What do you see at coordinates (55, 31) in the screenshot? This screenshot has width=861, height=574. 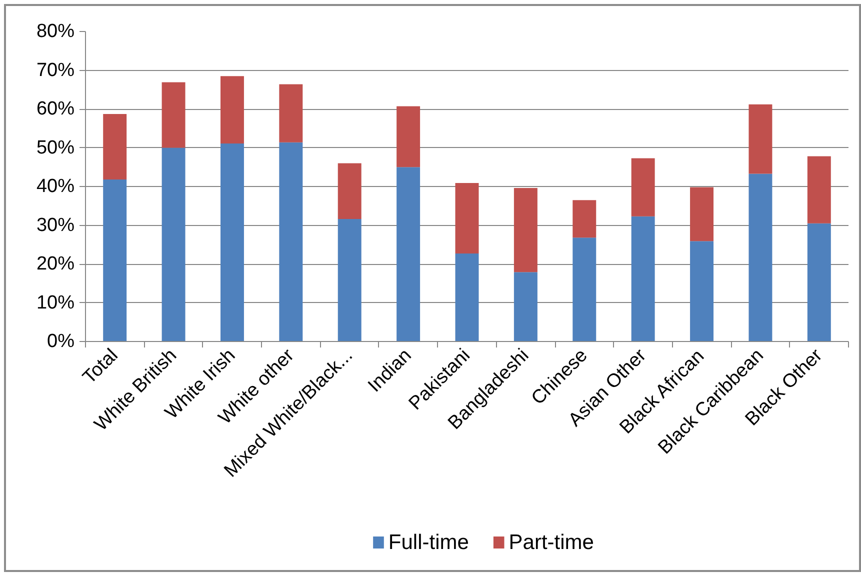 I see `y-tick-label: 80%` at bounding box center [55, 31].